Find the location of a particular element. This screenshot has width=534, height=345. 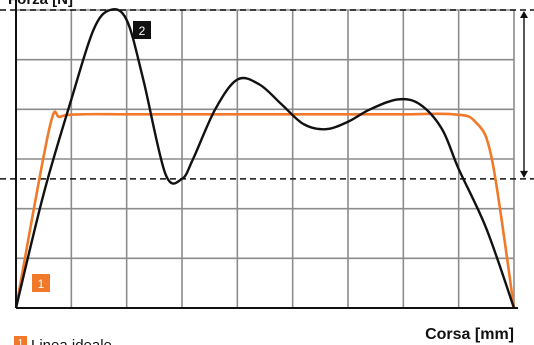

svg-text: 1 is located at coordinates (41, 284).